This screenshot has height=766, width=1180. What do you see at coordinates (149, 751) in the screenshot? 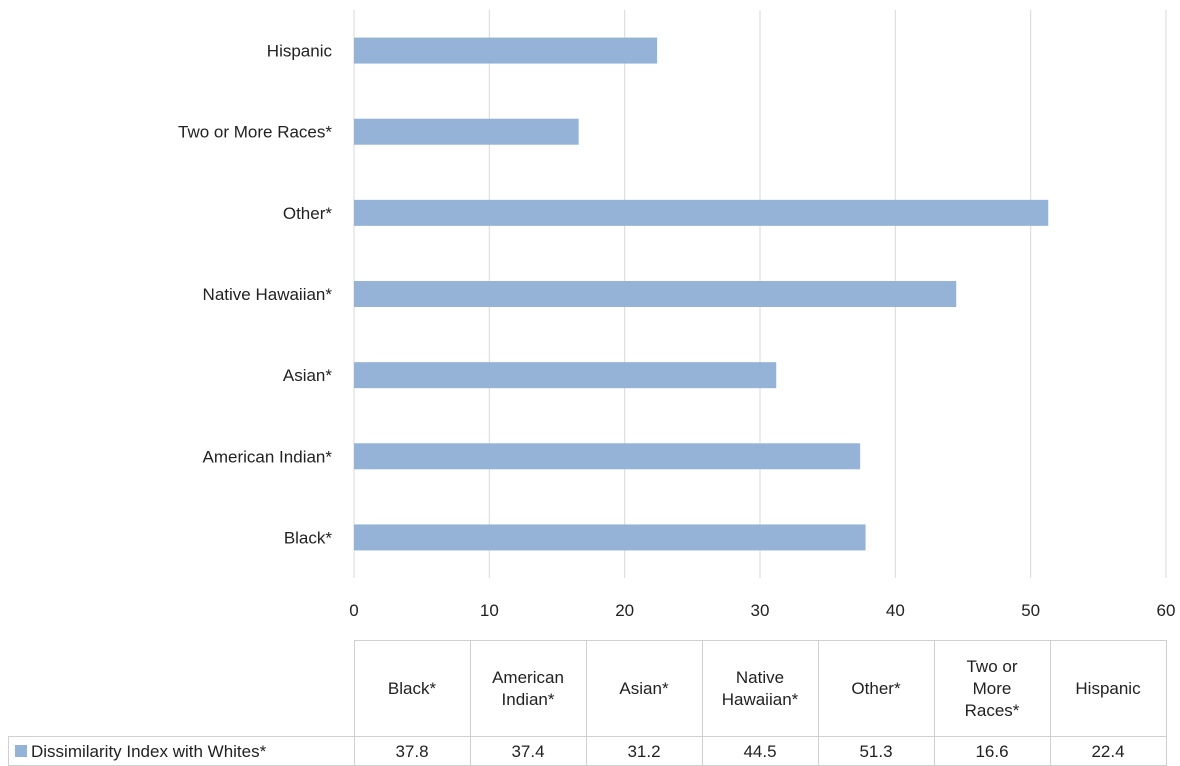
I see `legend-series-name: Dissimilarity Index with Whites*` at bounding box center [149, 751].